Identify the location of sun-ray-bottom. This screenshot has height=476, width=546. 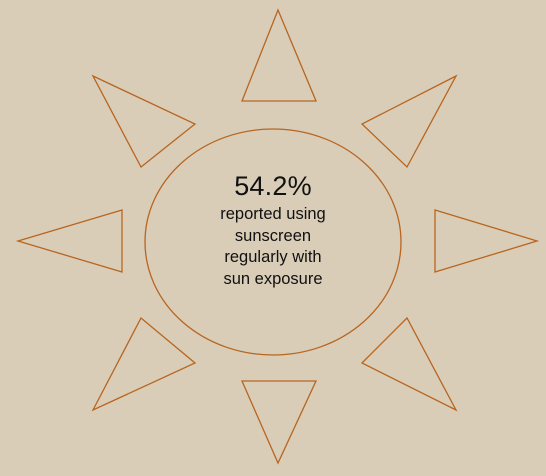
(279, 422).